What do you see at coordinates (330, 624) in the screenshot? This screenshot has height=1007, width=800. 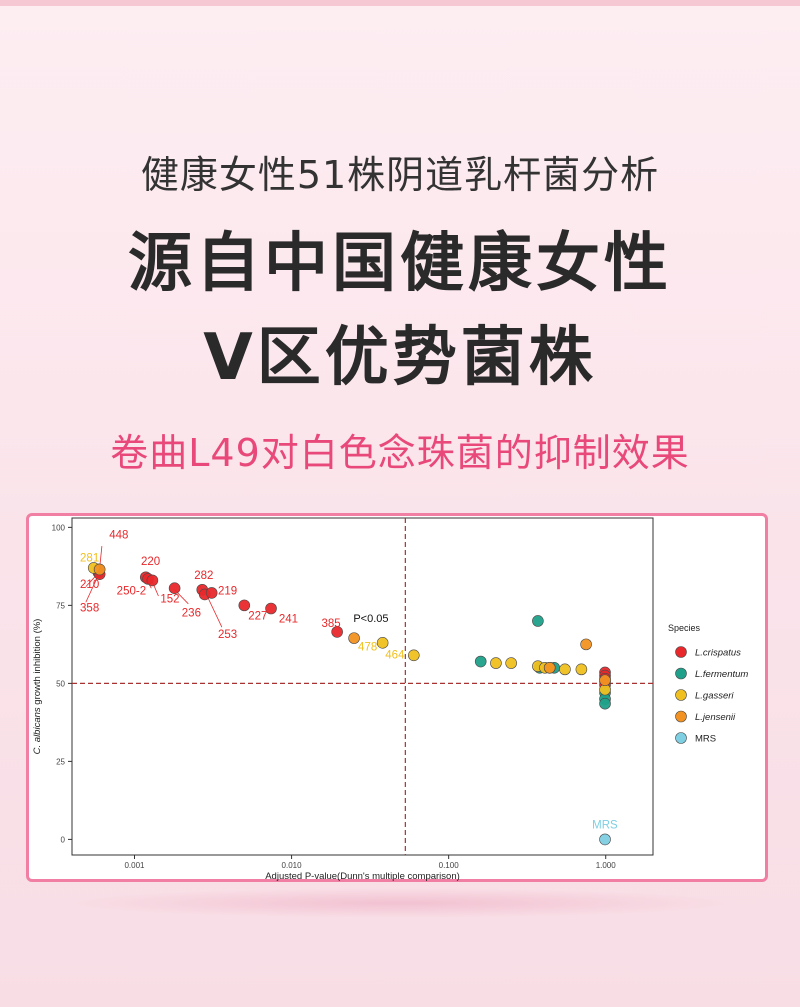 I see `strain-label: 385` at bounding box center [330, 624].